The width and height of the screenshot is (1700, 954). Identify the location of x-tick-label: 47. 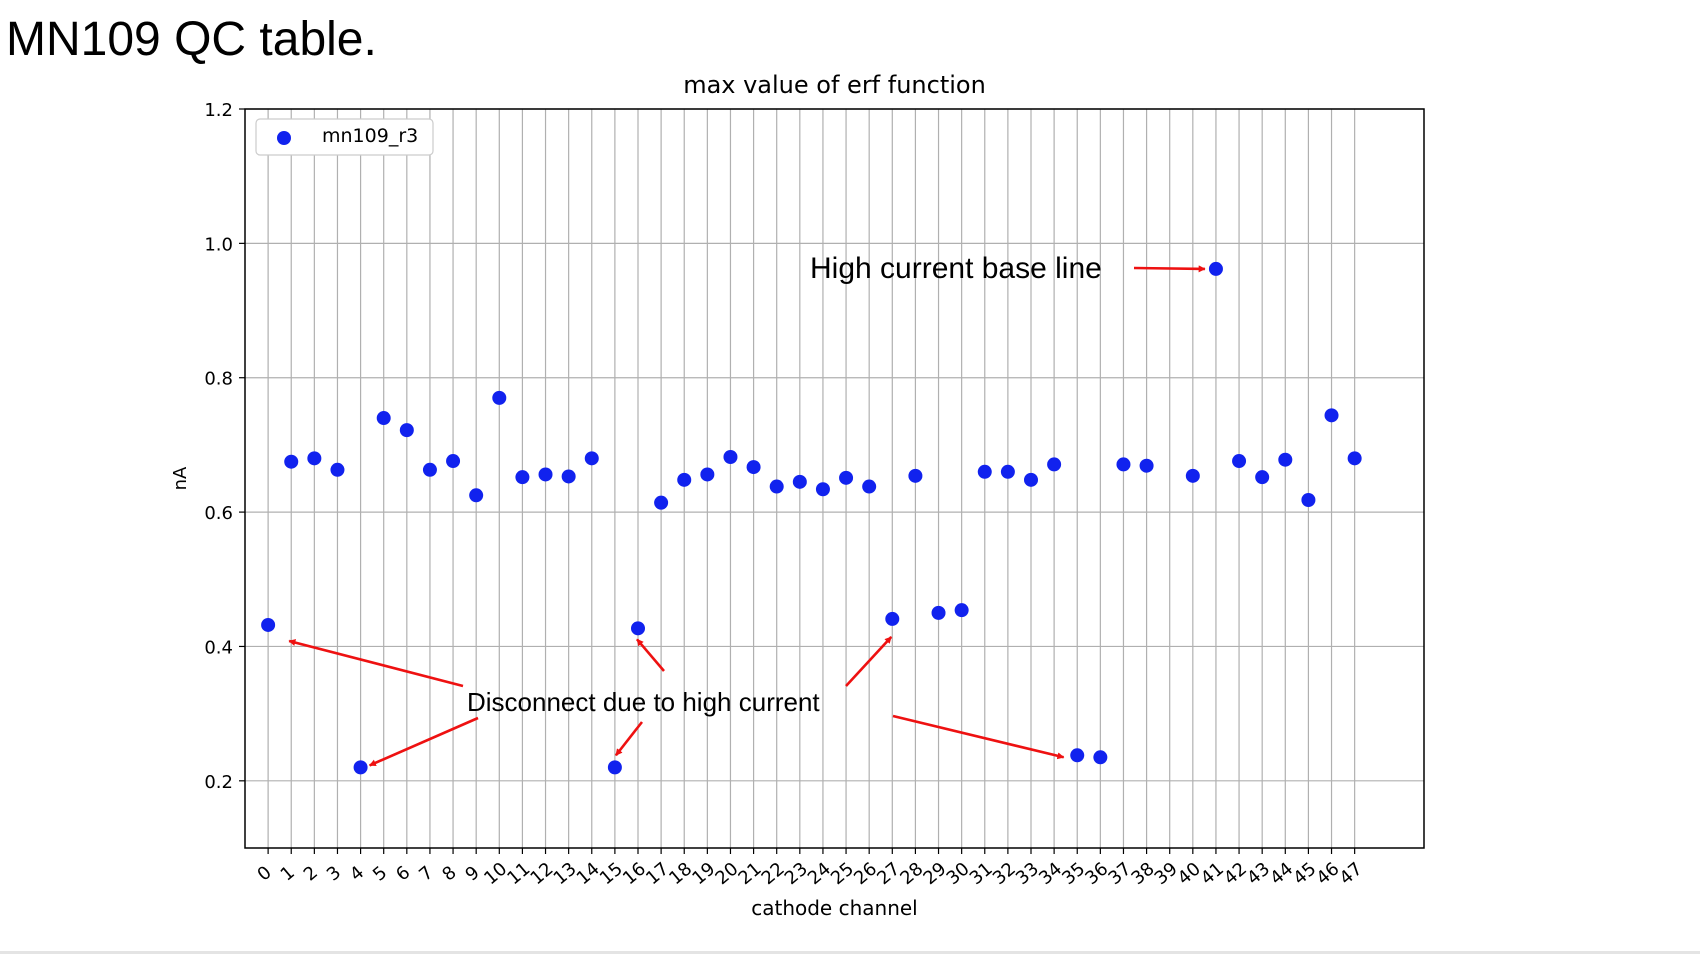
(1351, 873).